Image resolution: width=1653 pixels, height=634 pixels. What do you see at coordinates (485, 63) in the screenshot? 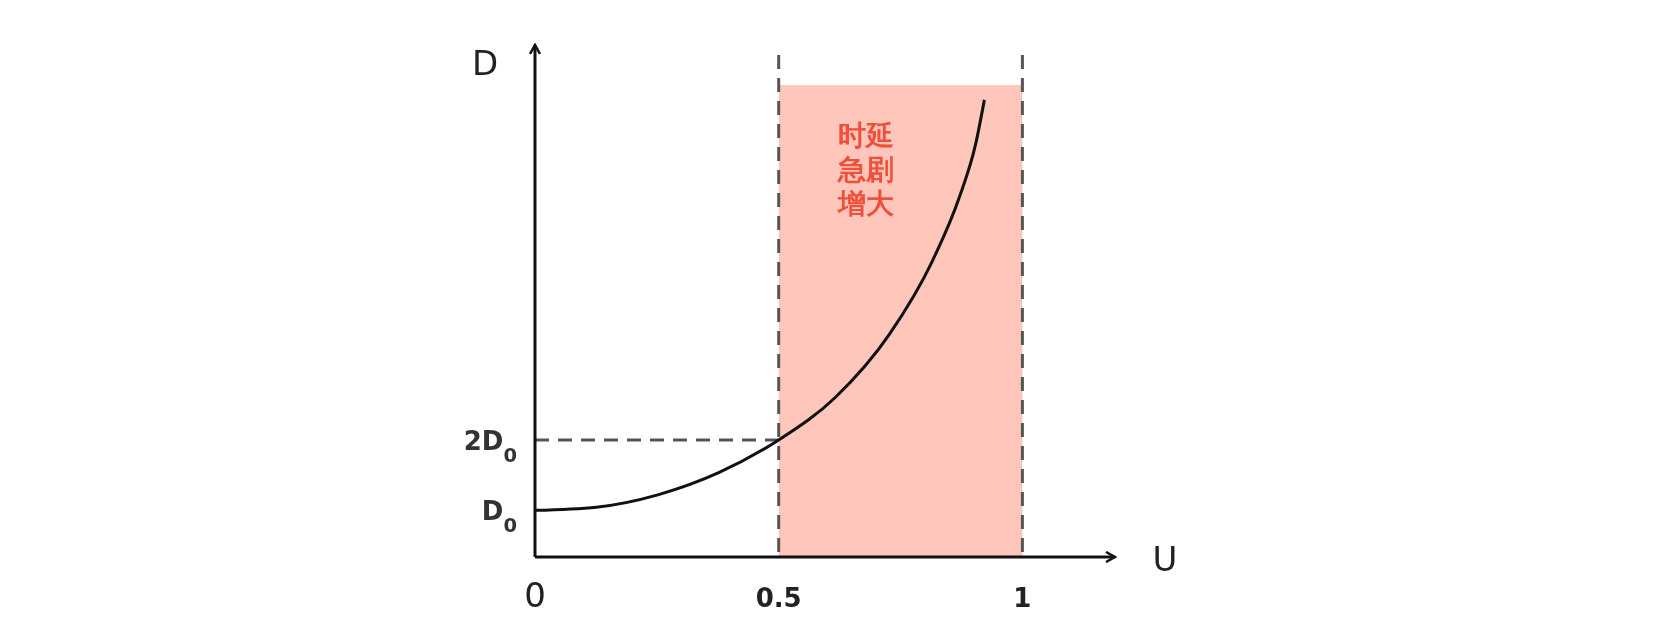
I see `y-axis-title: D` at bounding box center [485, 63].